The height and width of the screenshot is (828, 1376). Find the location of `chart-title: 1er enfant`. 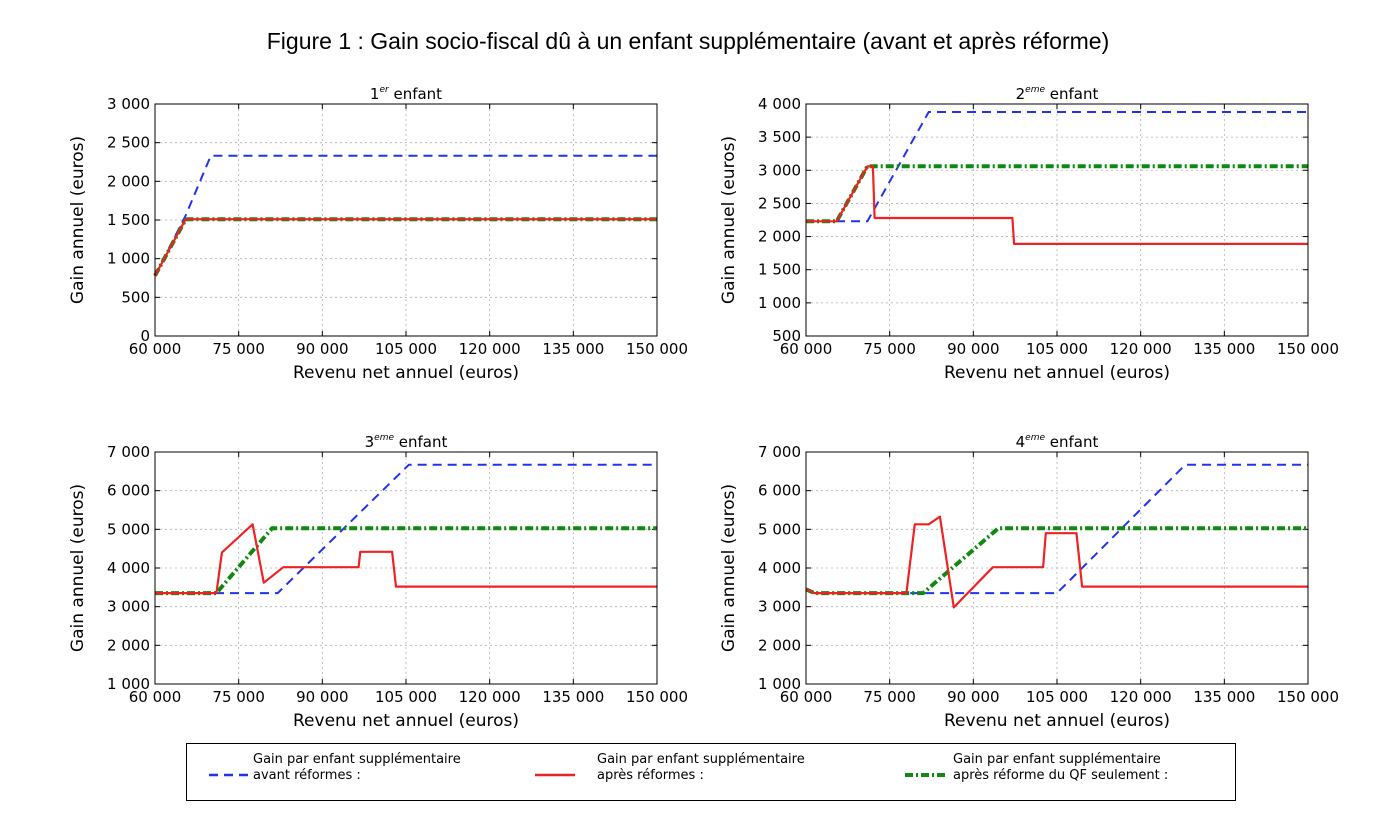

chart-title: 1er enfant is located at coordinates (406, 94).